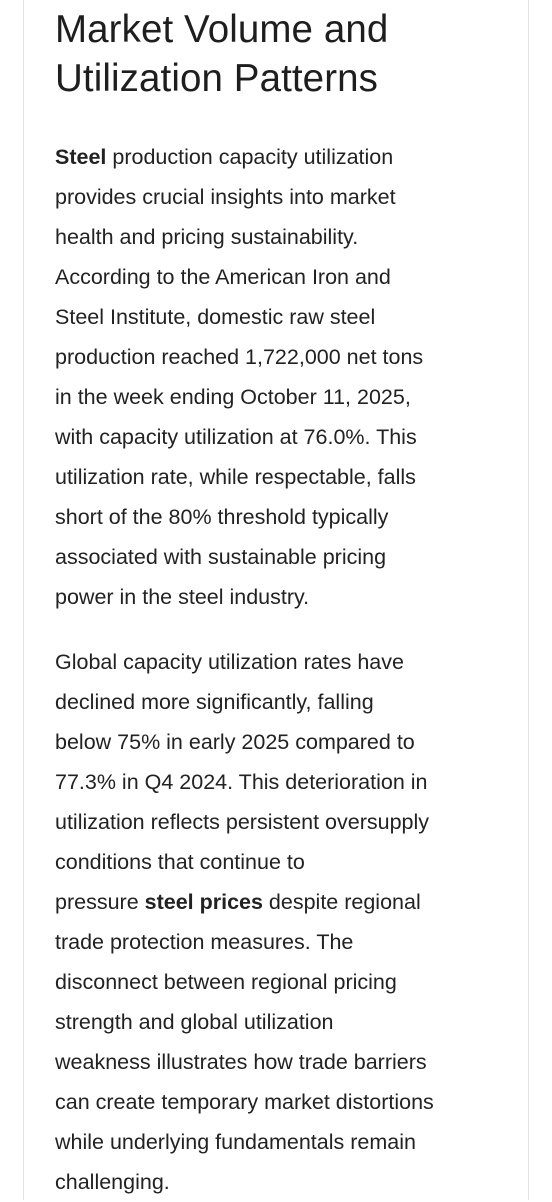 Image resolution: width=552 pixels, height=1202 pixels. I want to click on paragraph-line: Steel production capacity utilization, so click(280, 157).